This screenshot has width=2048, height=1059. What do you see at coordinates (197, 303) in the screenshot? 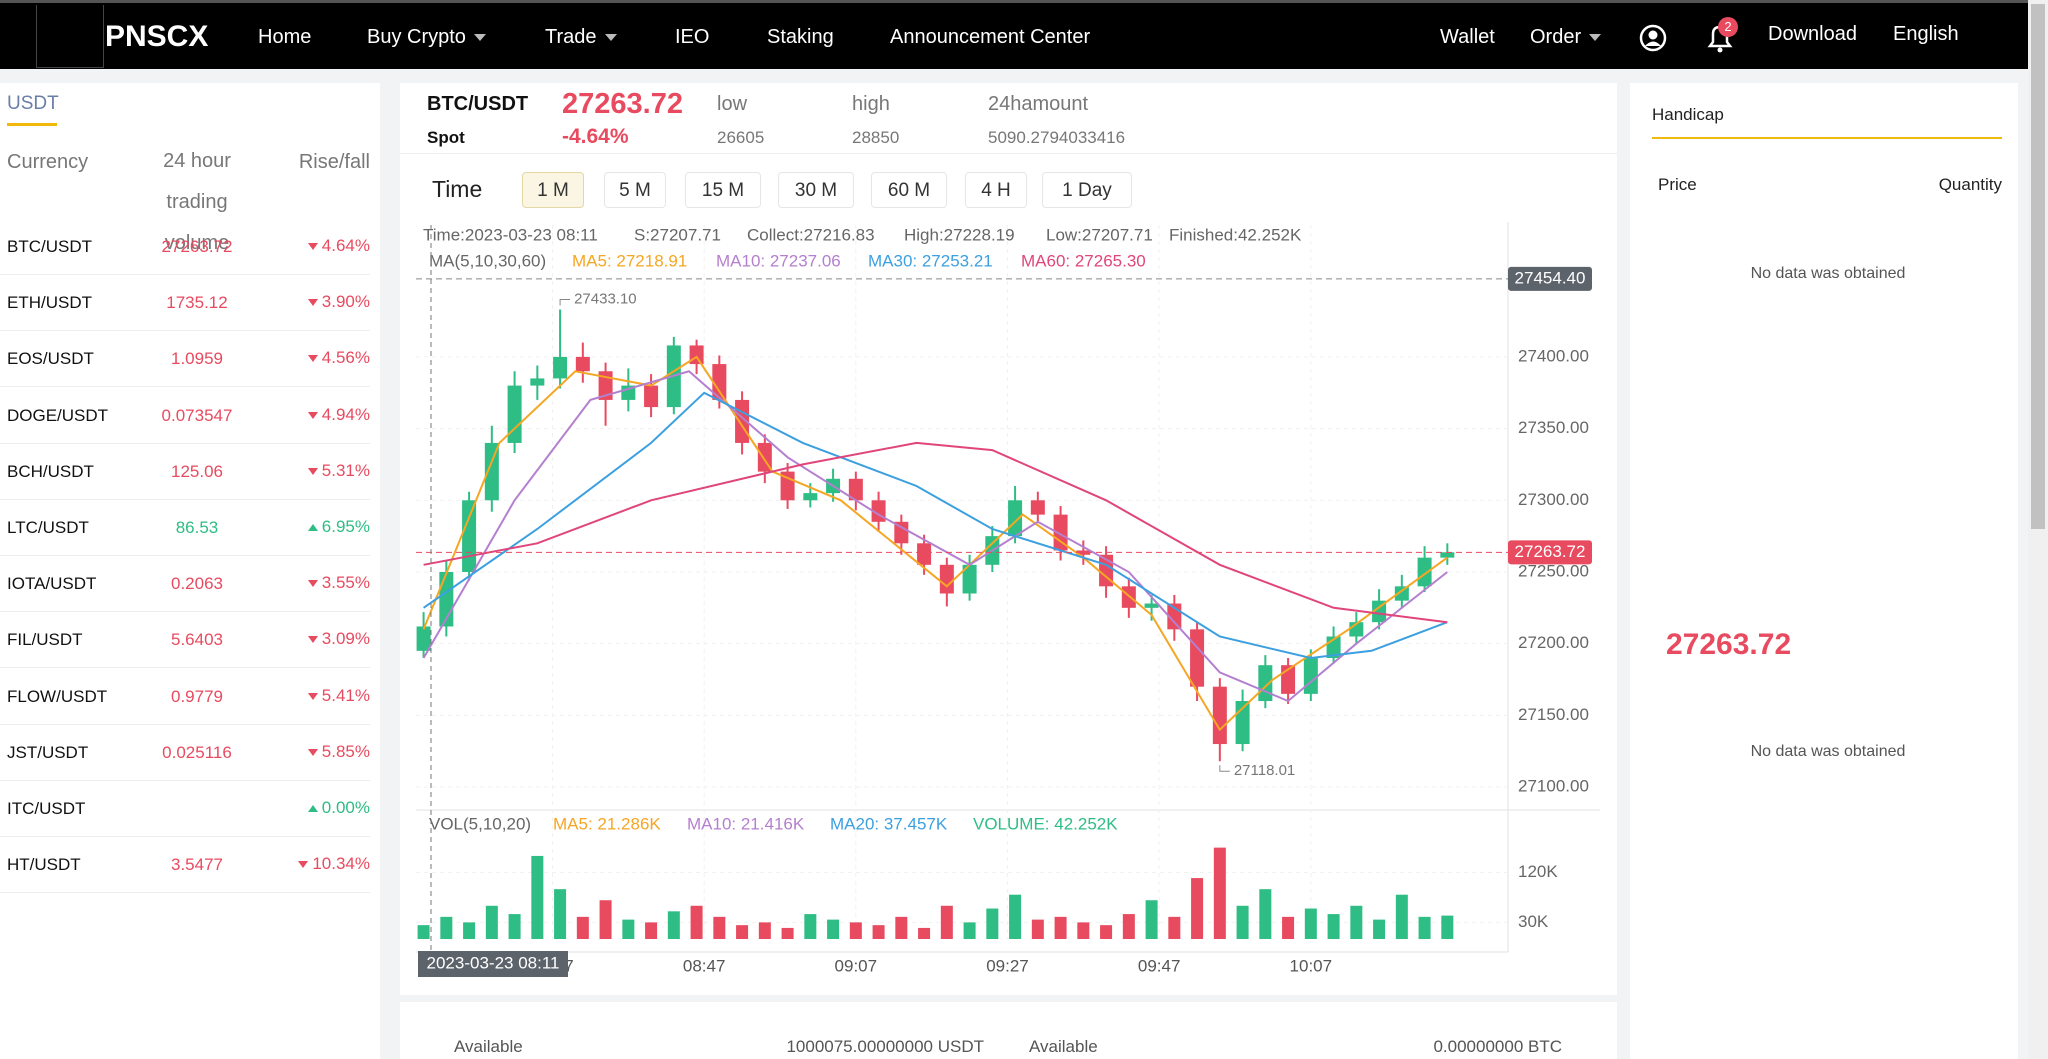
I see `price: 1735.12` at bounding box center [197, 303].